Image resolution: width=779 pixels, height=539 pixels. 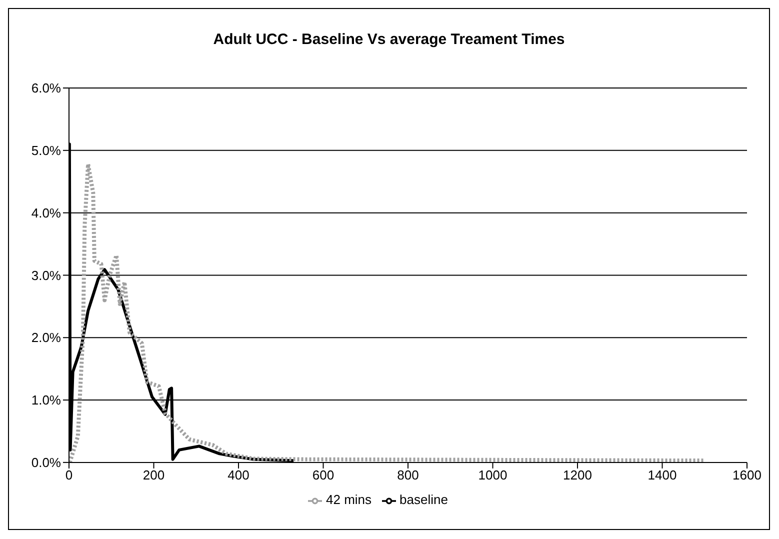 I want to click on y-tick-label: 1.0%, so click(x=46, y=400).